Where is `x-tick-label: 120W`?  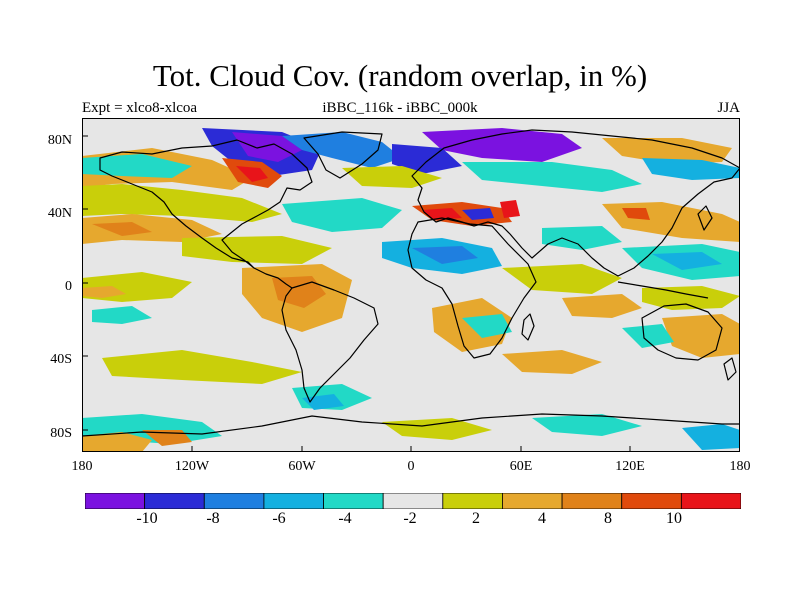
x-tick-label: 120W is located at coordinates (192, 466).